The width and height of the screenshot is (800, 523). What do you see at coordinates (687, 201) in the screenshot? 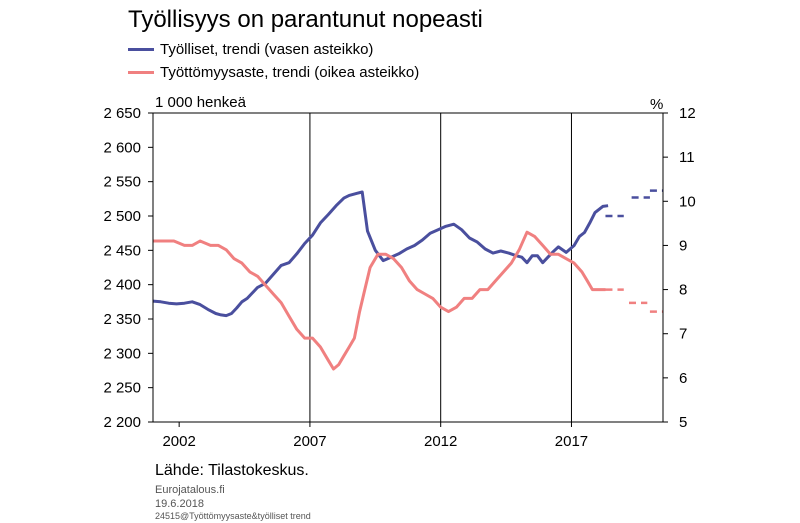
I see `right-tick-label: 10` at bounding box center [687, 201].